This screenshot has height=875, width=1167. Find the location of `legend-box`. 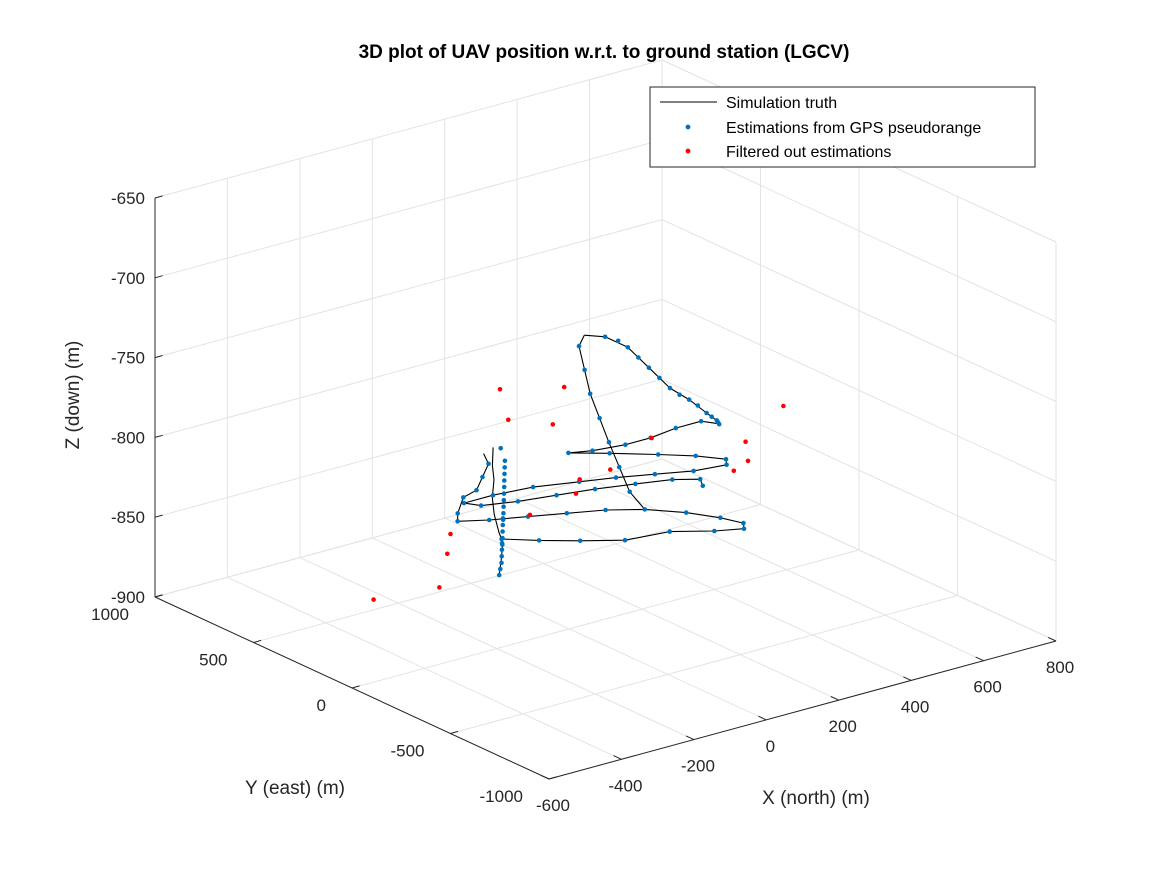

legend-box is located at coordinates (842, 127).